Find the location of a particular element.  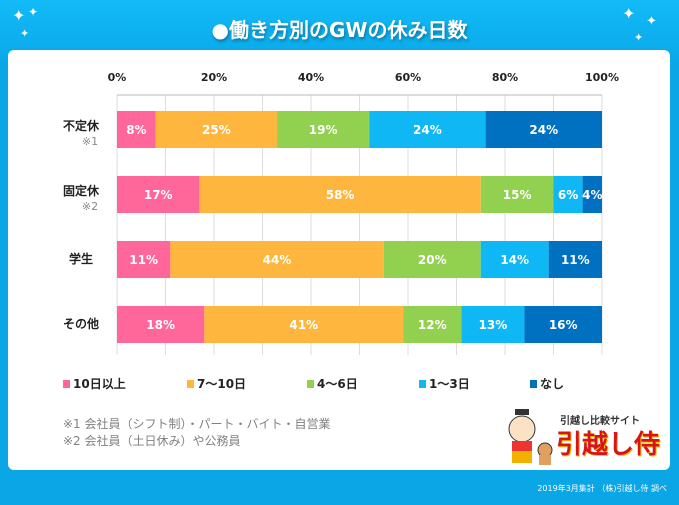

data-label: 14% is located at coordinates (514, 260).